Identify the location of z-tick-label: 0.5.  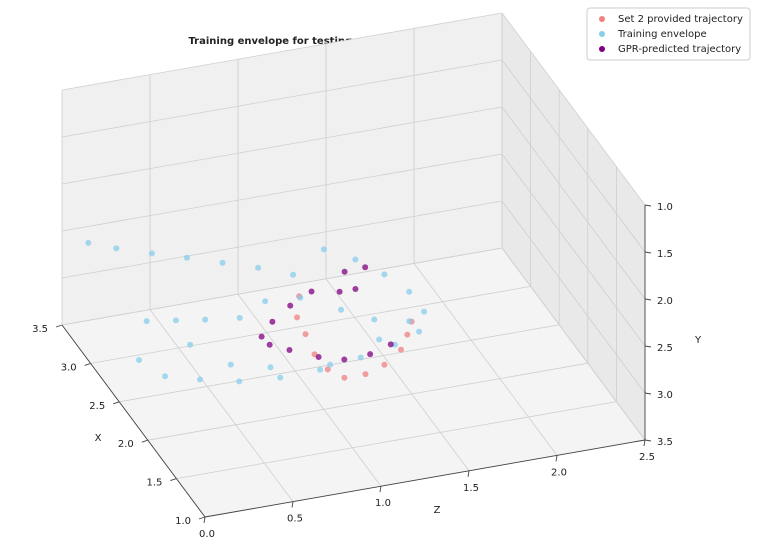
(295, 519).